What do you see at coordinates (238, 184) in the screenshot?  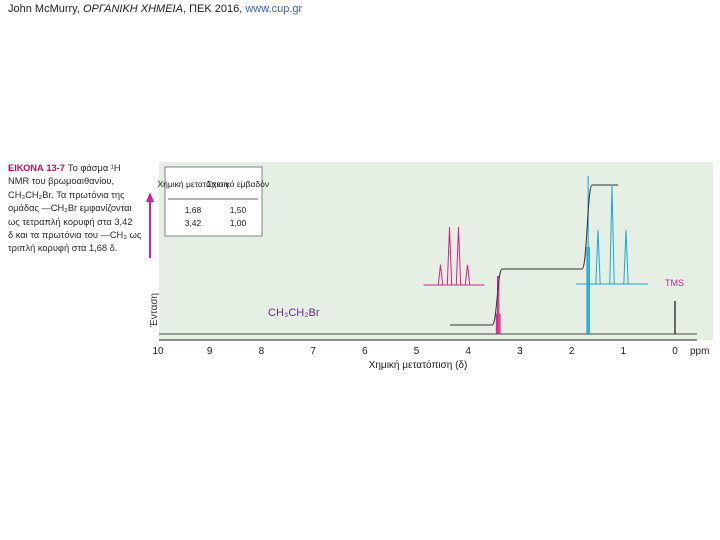 I see `table-header-1: Σχετικό εμβαδόν` at bounding box center [238, 184].